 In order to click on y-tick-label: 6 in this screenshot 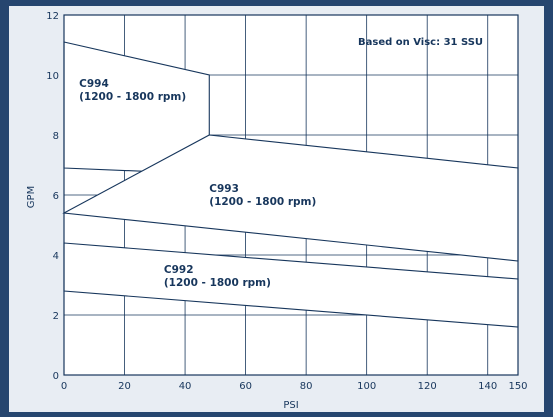, I will do `click(56, 196)`.